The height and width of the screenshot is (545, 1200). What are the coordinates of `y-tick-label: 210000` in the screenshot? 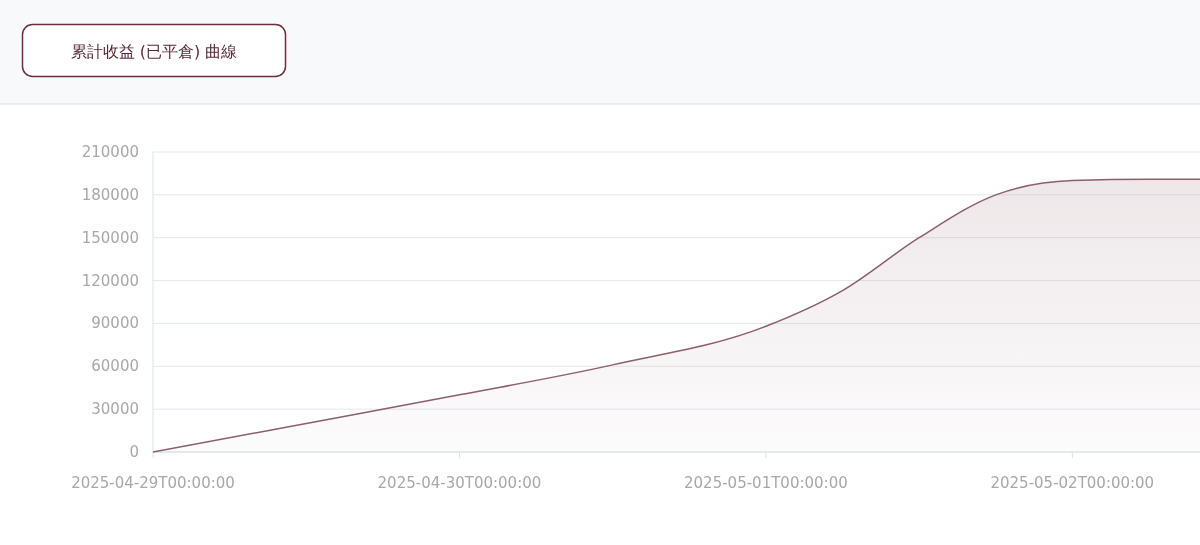 It's located at (110, 152).